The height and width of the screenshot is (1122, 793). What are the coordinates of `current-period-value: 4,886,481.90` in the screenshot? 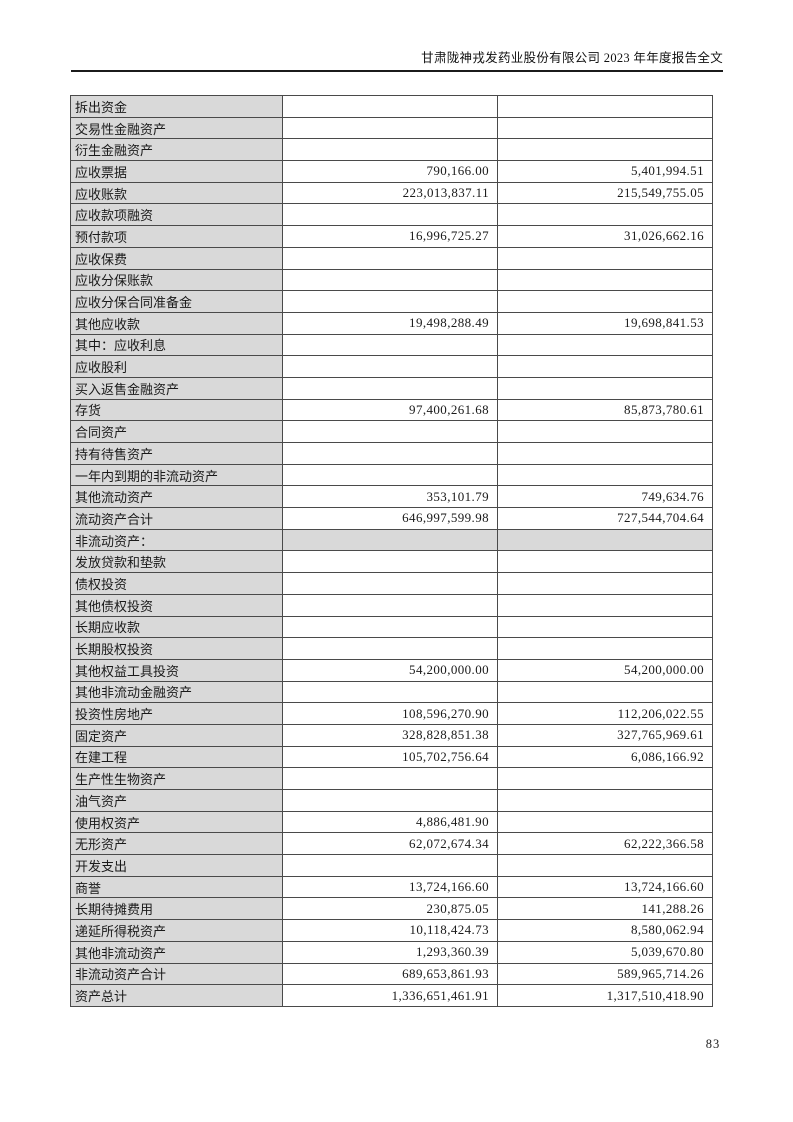 It's located at (390, 822).